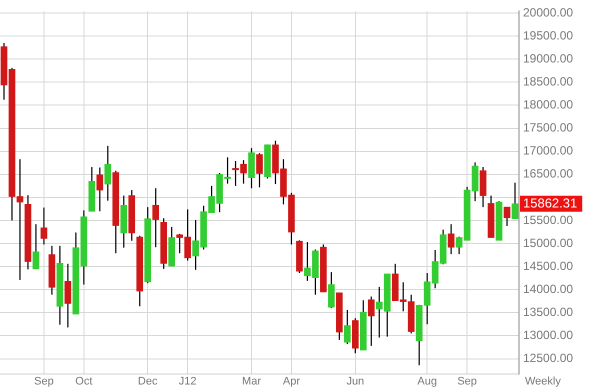 Image resolution: width=592 pixels, height=390 pixels. Describe the element at coordinates (548, 358) in the screenshot. I see `y-tick-label: 12500.00` at that location.